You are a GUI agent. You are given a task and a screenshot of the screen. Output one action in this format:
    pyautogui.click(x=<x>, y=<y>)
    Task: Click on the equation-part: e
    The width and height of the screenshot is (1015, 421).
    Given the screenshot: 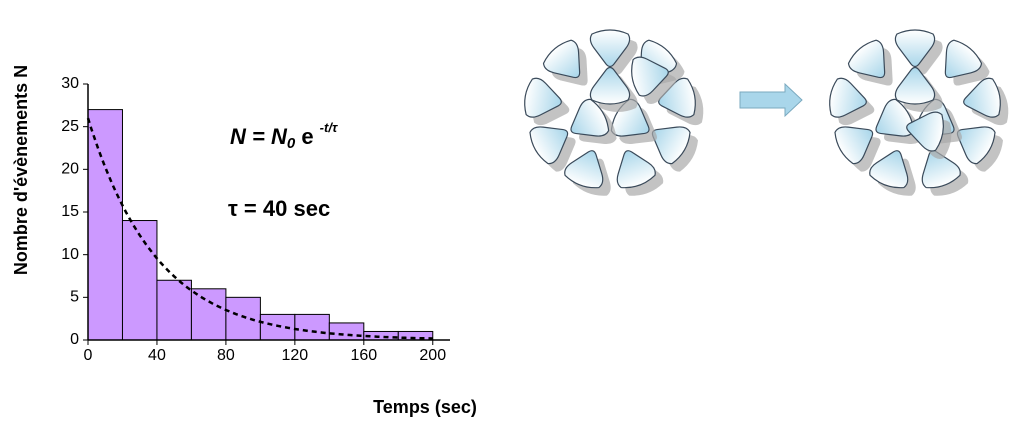 What is the action you would take?
    pyautogui.click(x=307, y=136)
    